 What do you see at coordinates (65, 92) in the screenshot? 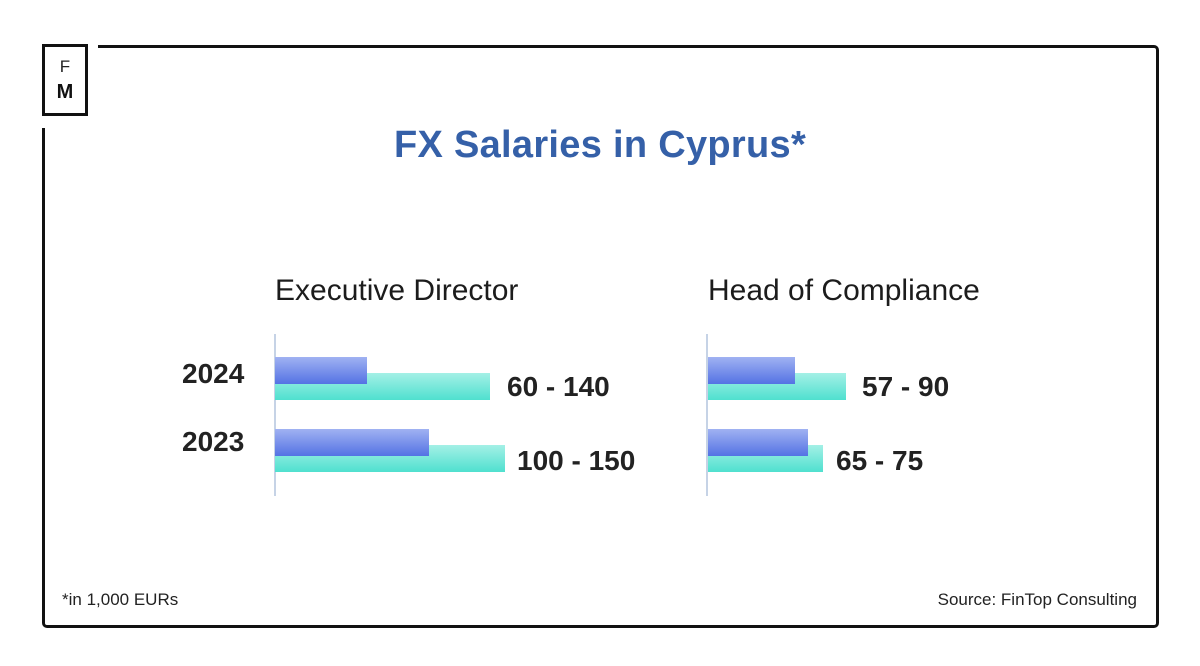
I see `logo-letter-m: M` at bounding box center [65, 92].